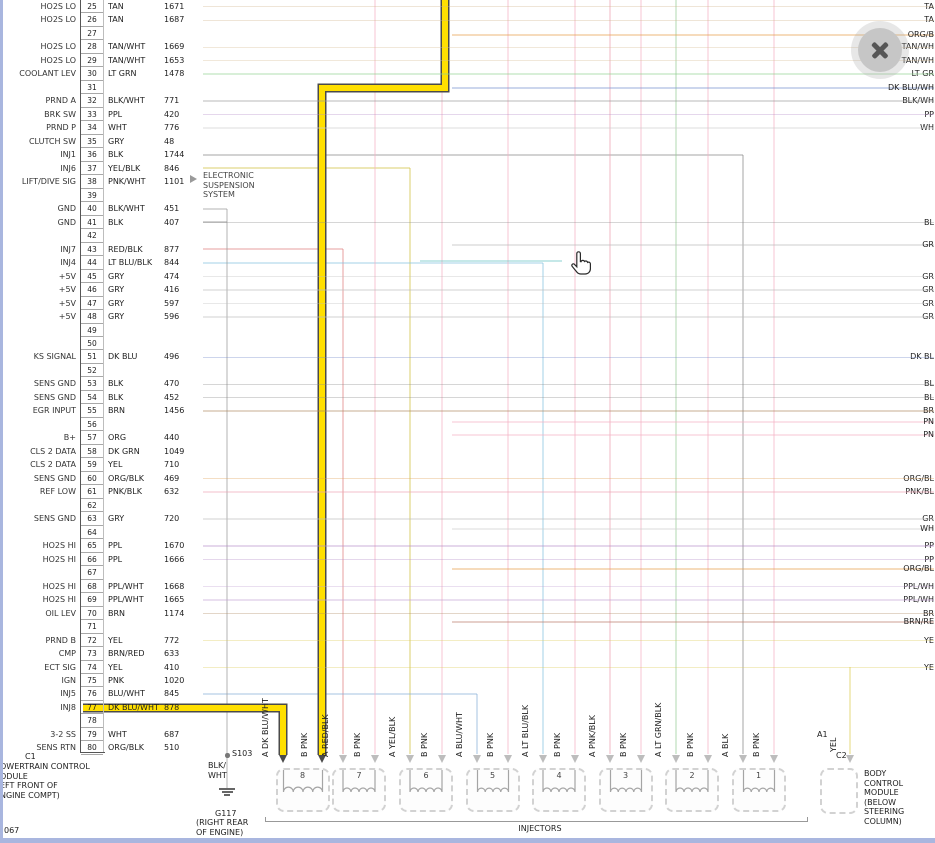  I want to click on pin-number: 58, so click(92, 452).